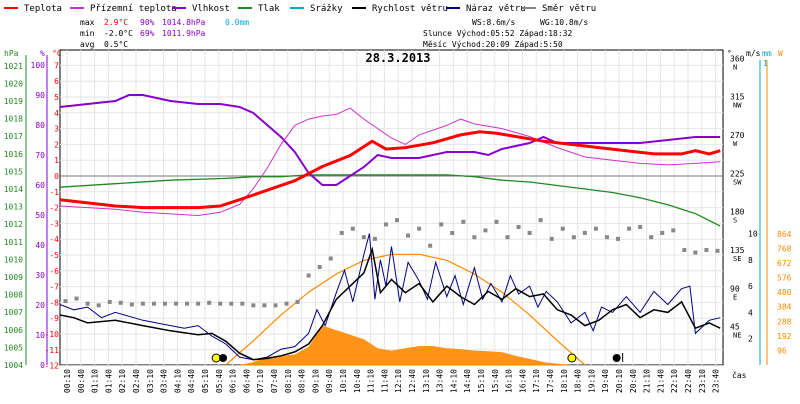  What do you see at coordinates (426, 381) in the screenshot?
I see `tick-label-time: 13:10` at bounding box center [426, 381].